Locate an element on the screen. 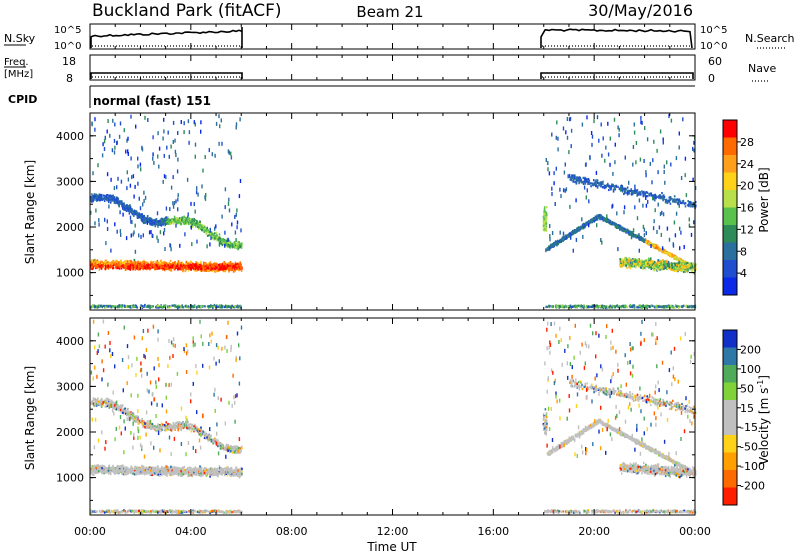 The height and width of the screenshot is (554, 800). nsky-tick-bottom-right: 10^0 is located at coordinates (713, 46).